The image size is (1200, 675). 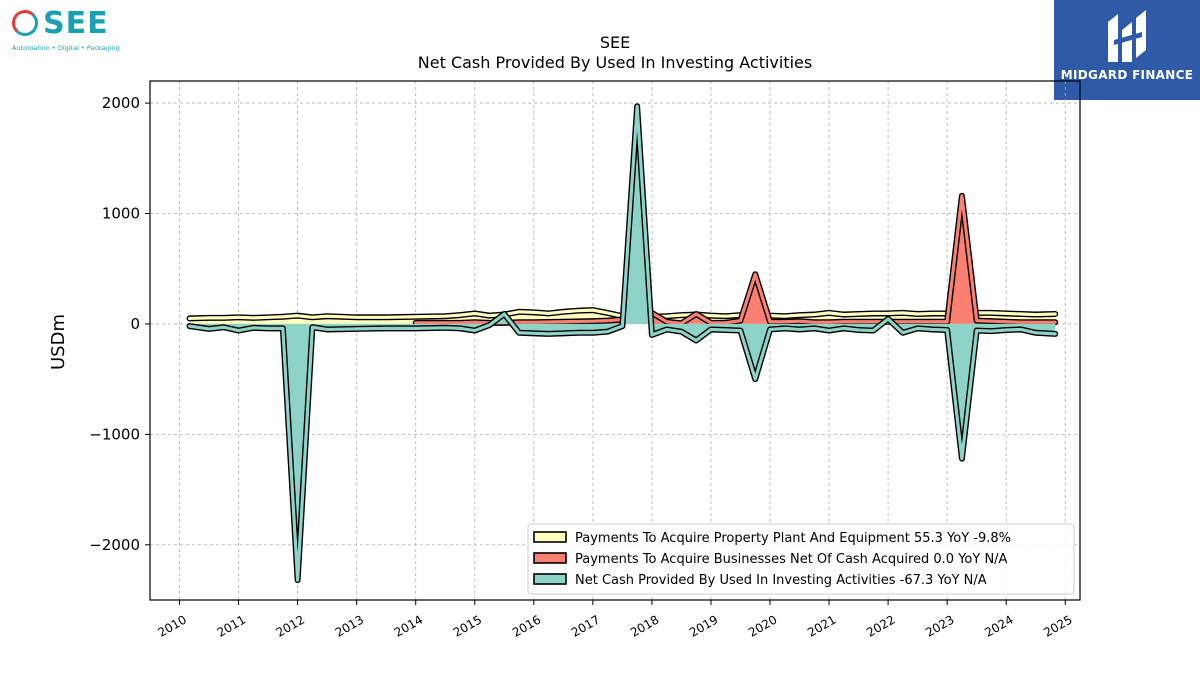 What do you see at coordinates (290, 625) in the screenshot?
I see `x-tick-label: 2012` at bounding box center [290, 625].